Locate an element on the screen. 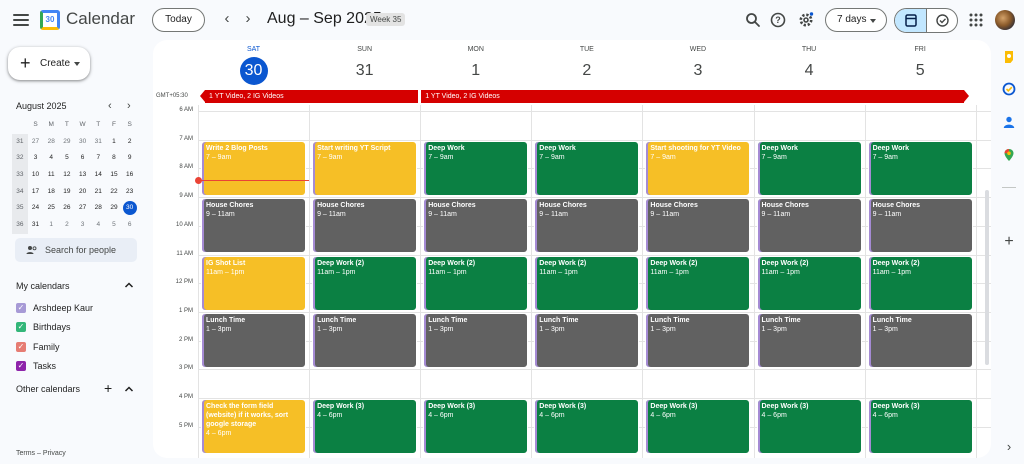 The height and width of the screenshot is (464, 1024). day-number: 2 is located at coordinates (587, 70).